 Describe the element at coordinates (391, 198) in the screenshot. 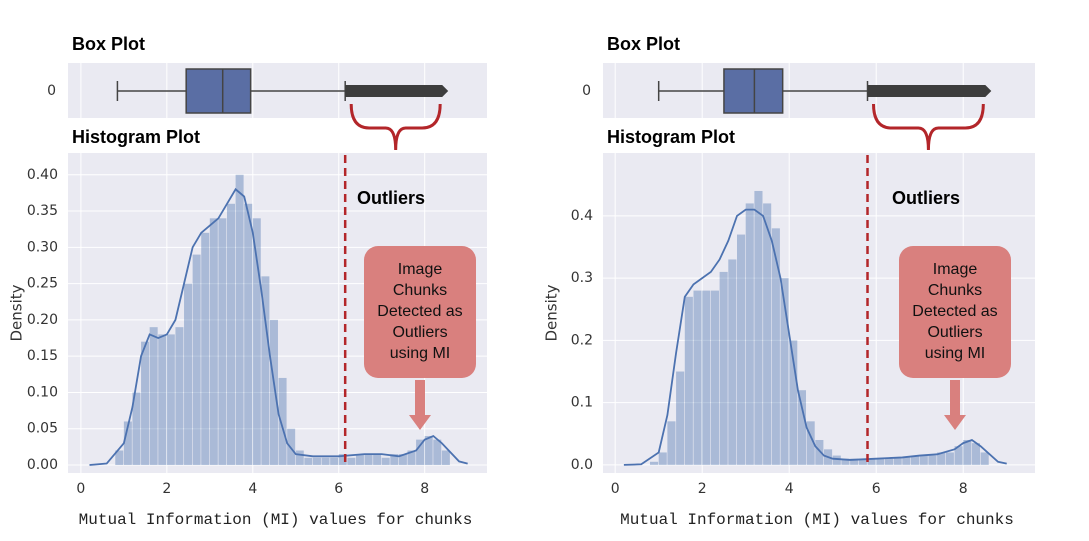

I see `outliers-label: Outliers` at that location.